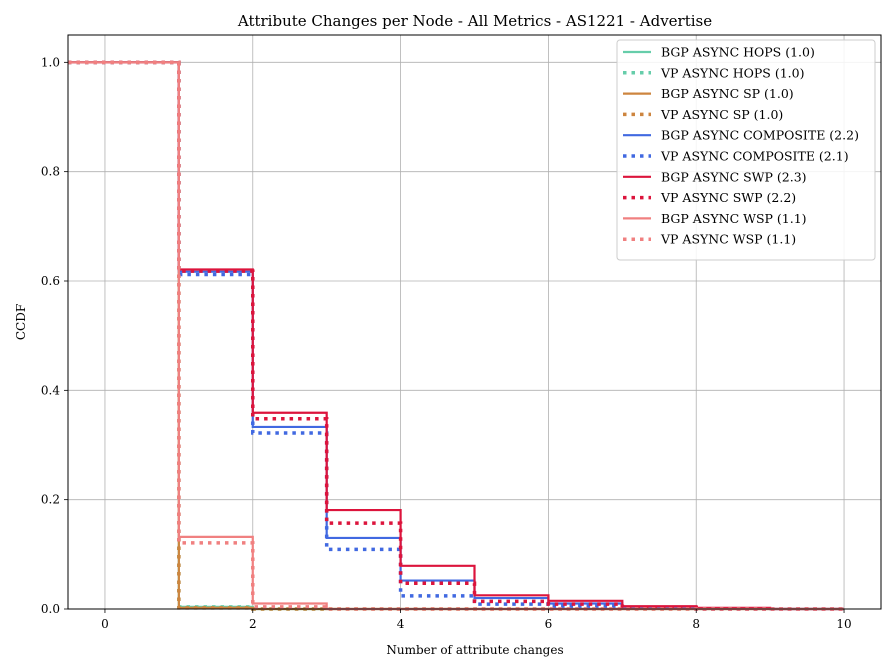 The height and width of the screenshot is (672, 895). Describe the element at coordinates (50, 281) in the screenshot. I see `y-tick-label: 0.6` at that location.